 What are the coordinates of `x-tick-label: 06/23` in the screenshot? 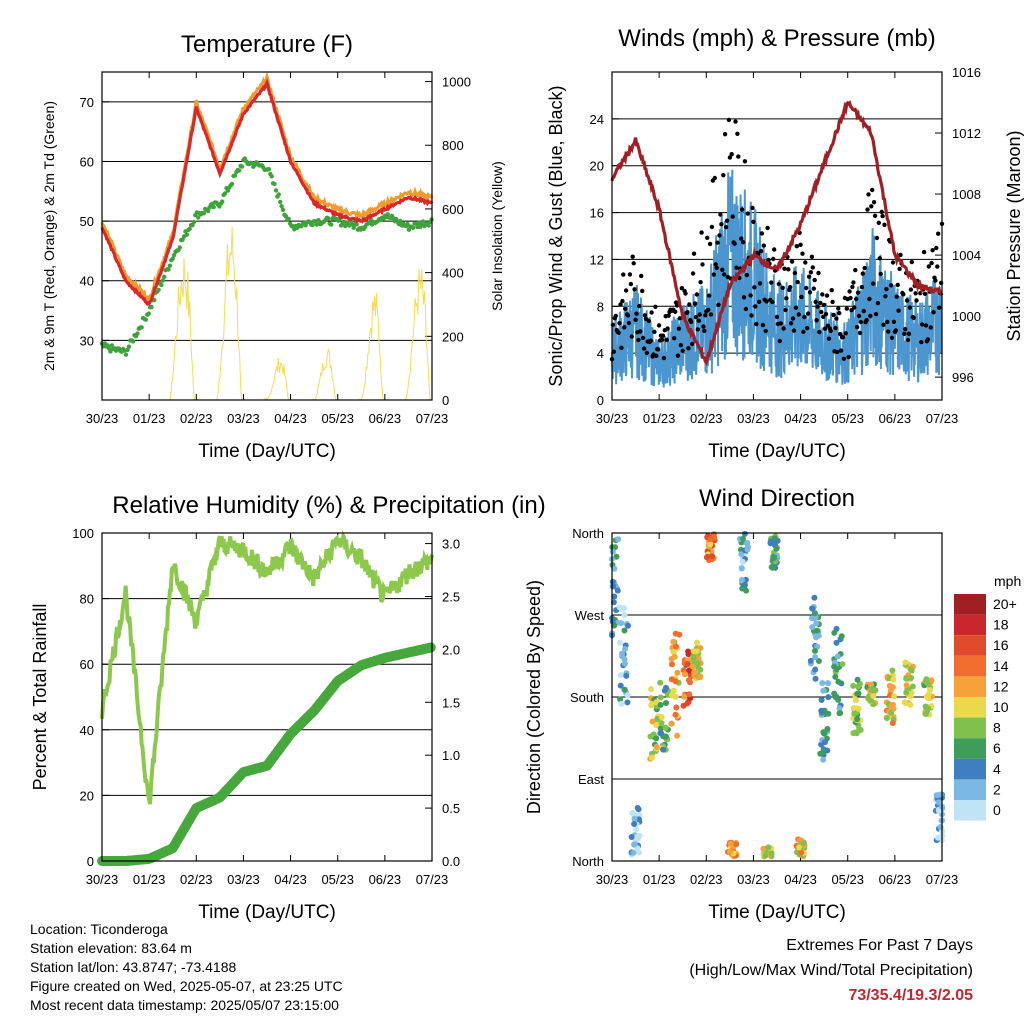 It's located at (895, 418).